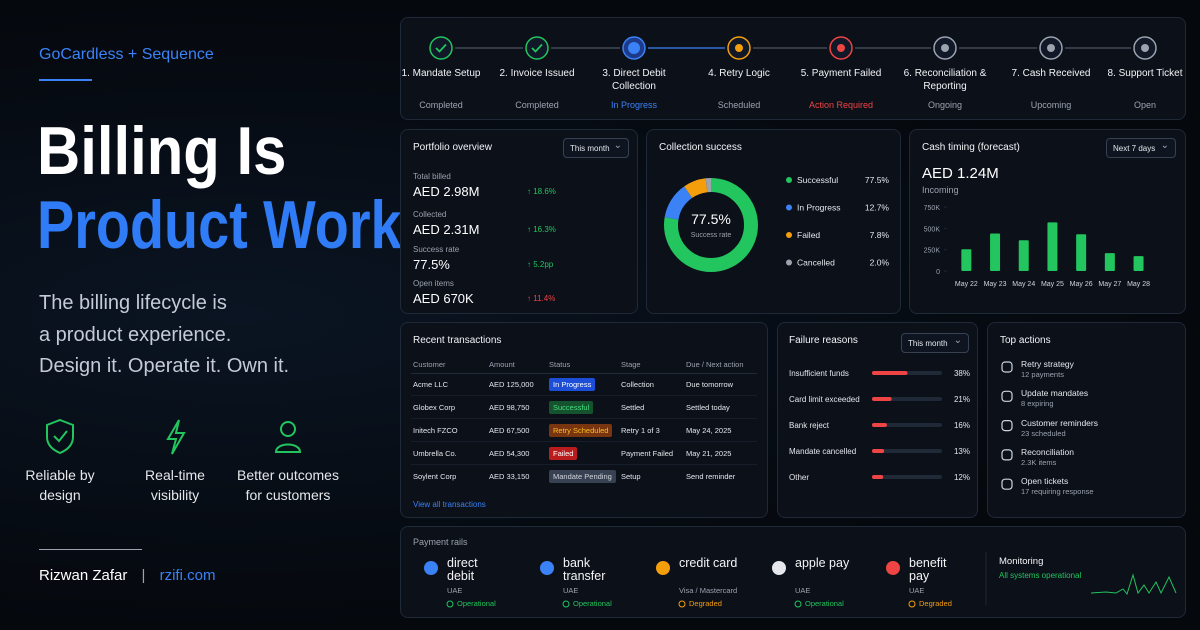  Describe the element at coordinates (708, 590) in the screenshot. I see `rail-region: Visa / Mastercard` at that location.